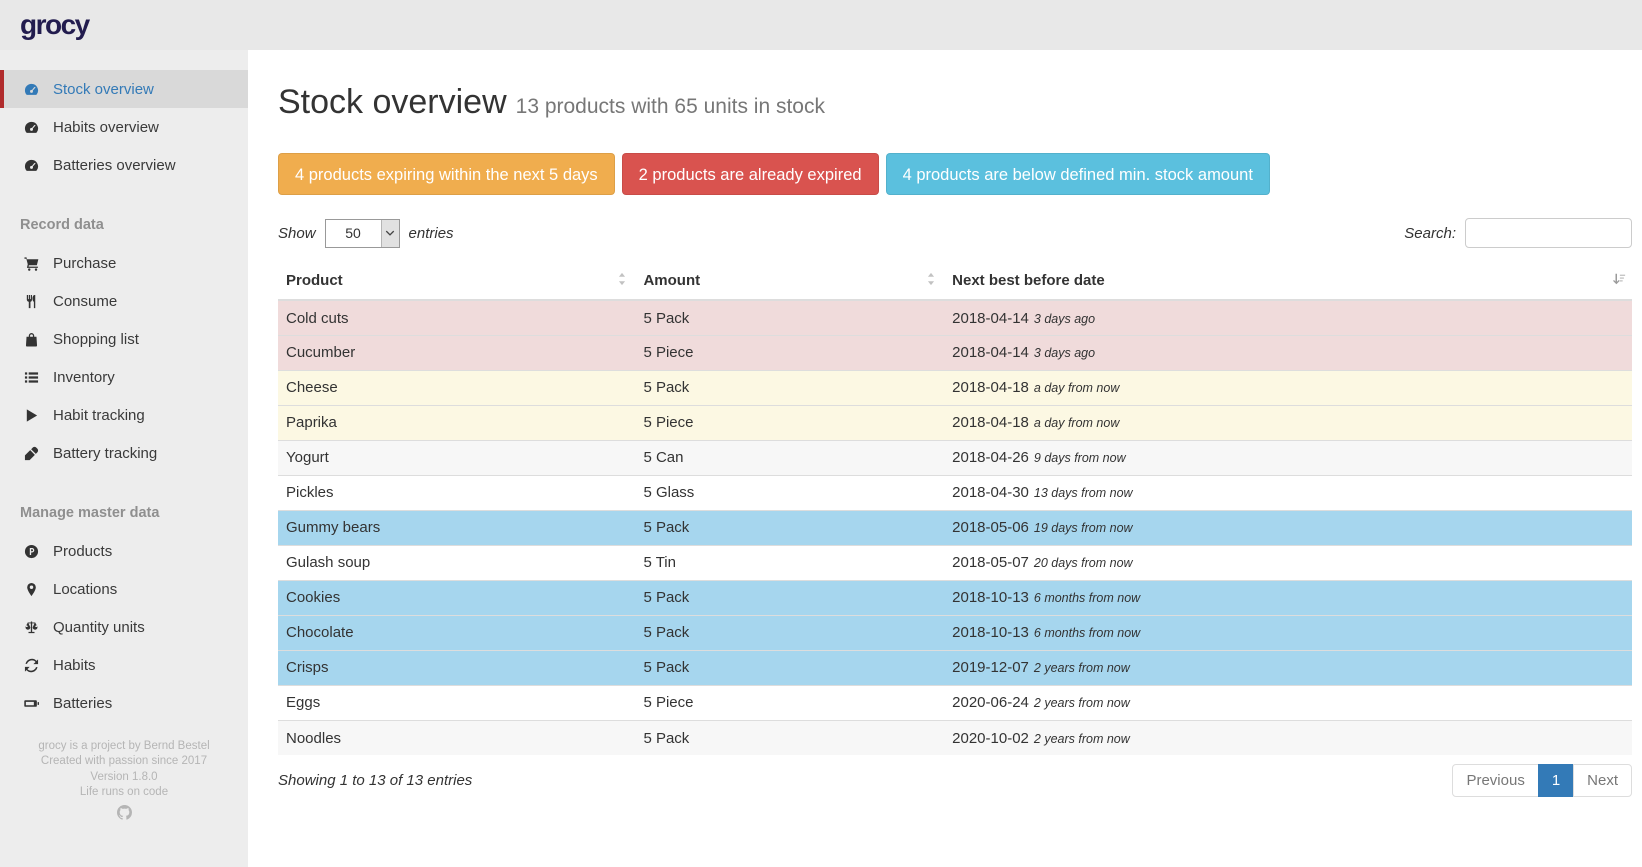  I want to click on top-header-bar: grocy, so click(821, 25).